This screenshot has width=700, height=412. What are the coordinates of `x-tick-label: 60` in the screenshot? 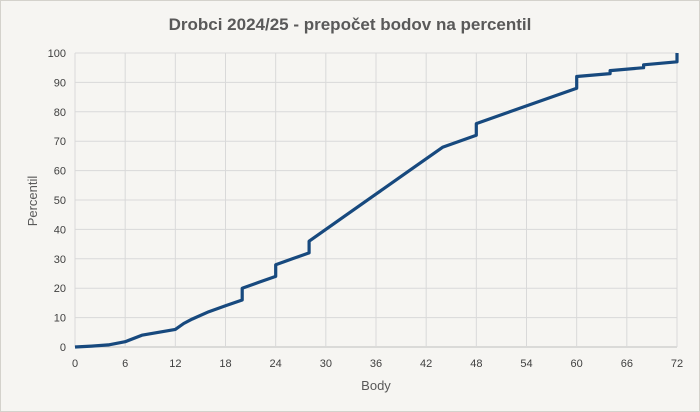 It's located at (577, 364).